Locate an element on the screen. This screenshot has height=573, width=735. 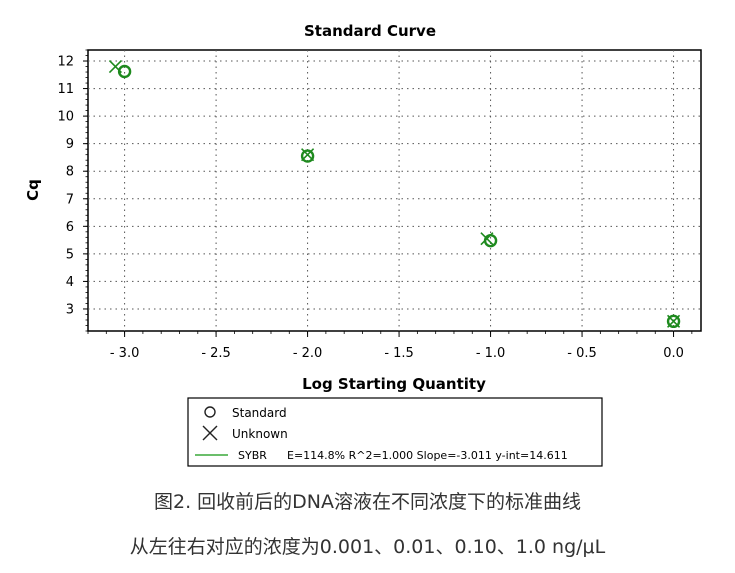
y-tick-label: 9 is located at coordinates (70, 144).